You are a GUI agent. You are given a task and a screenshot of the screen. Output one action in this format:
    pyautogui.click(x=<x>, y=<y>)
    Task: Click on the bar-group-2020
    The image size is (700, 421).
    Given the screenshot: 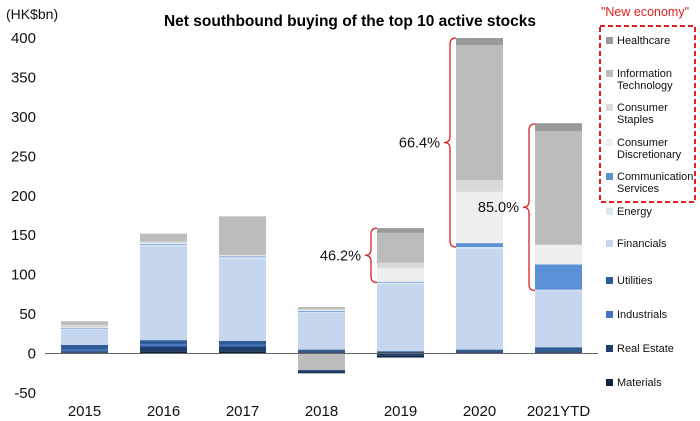 What is the action you would take?
    pyautogui.click(x=479, y=196)
    